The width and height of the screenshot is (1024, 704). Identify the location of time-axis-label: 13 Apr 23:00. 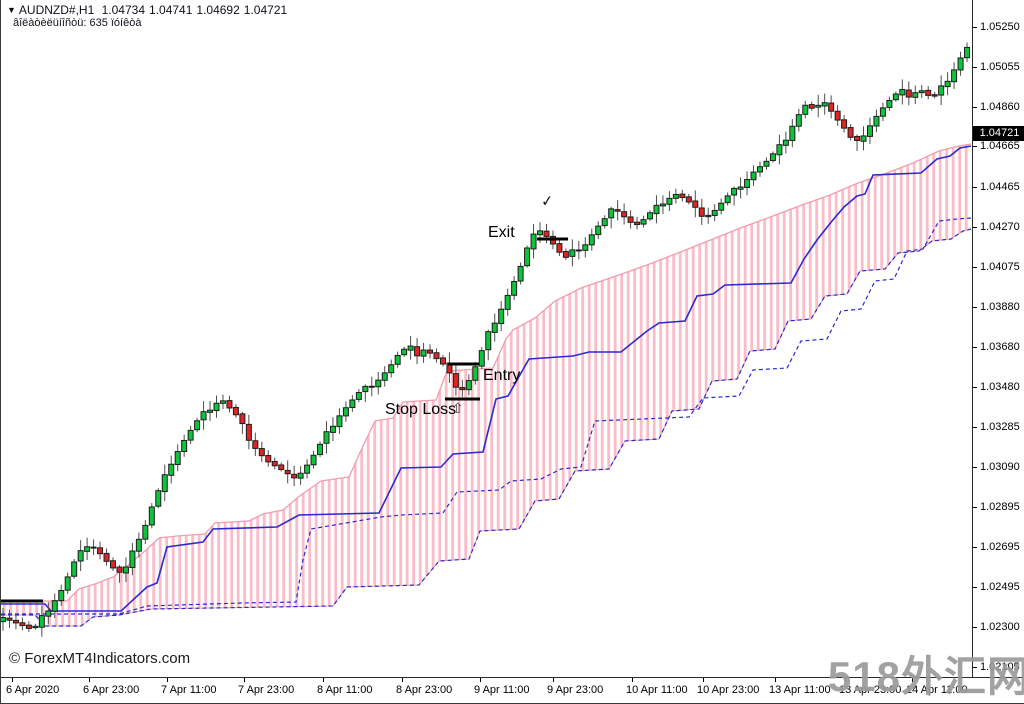
(870, 690).